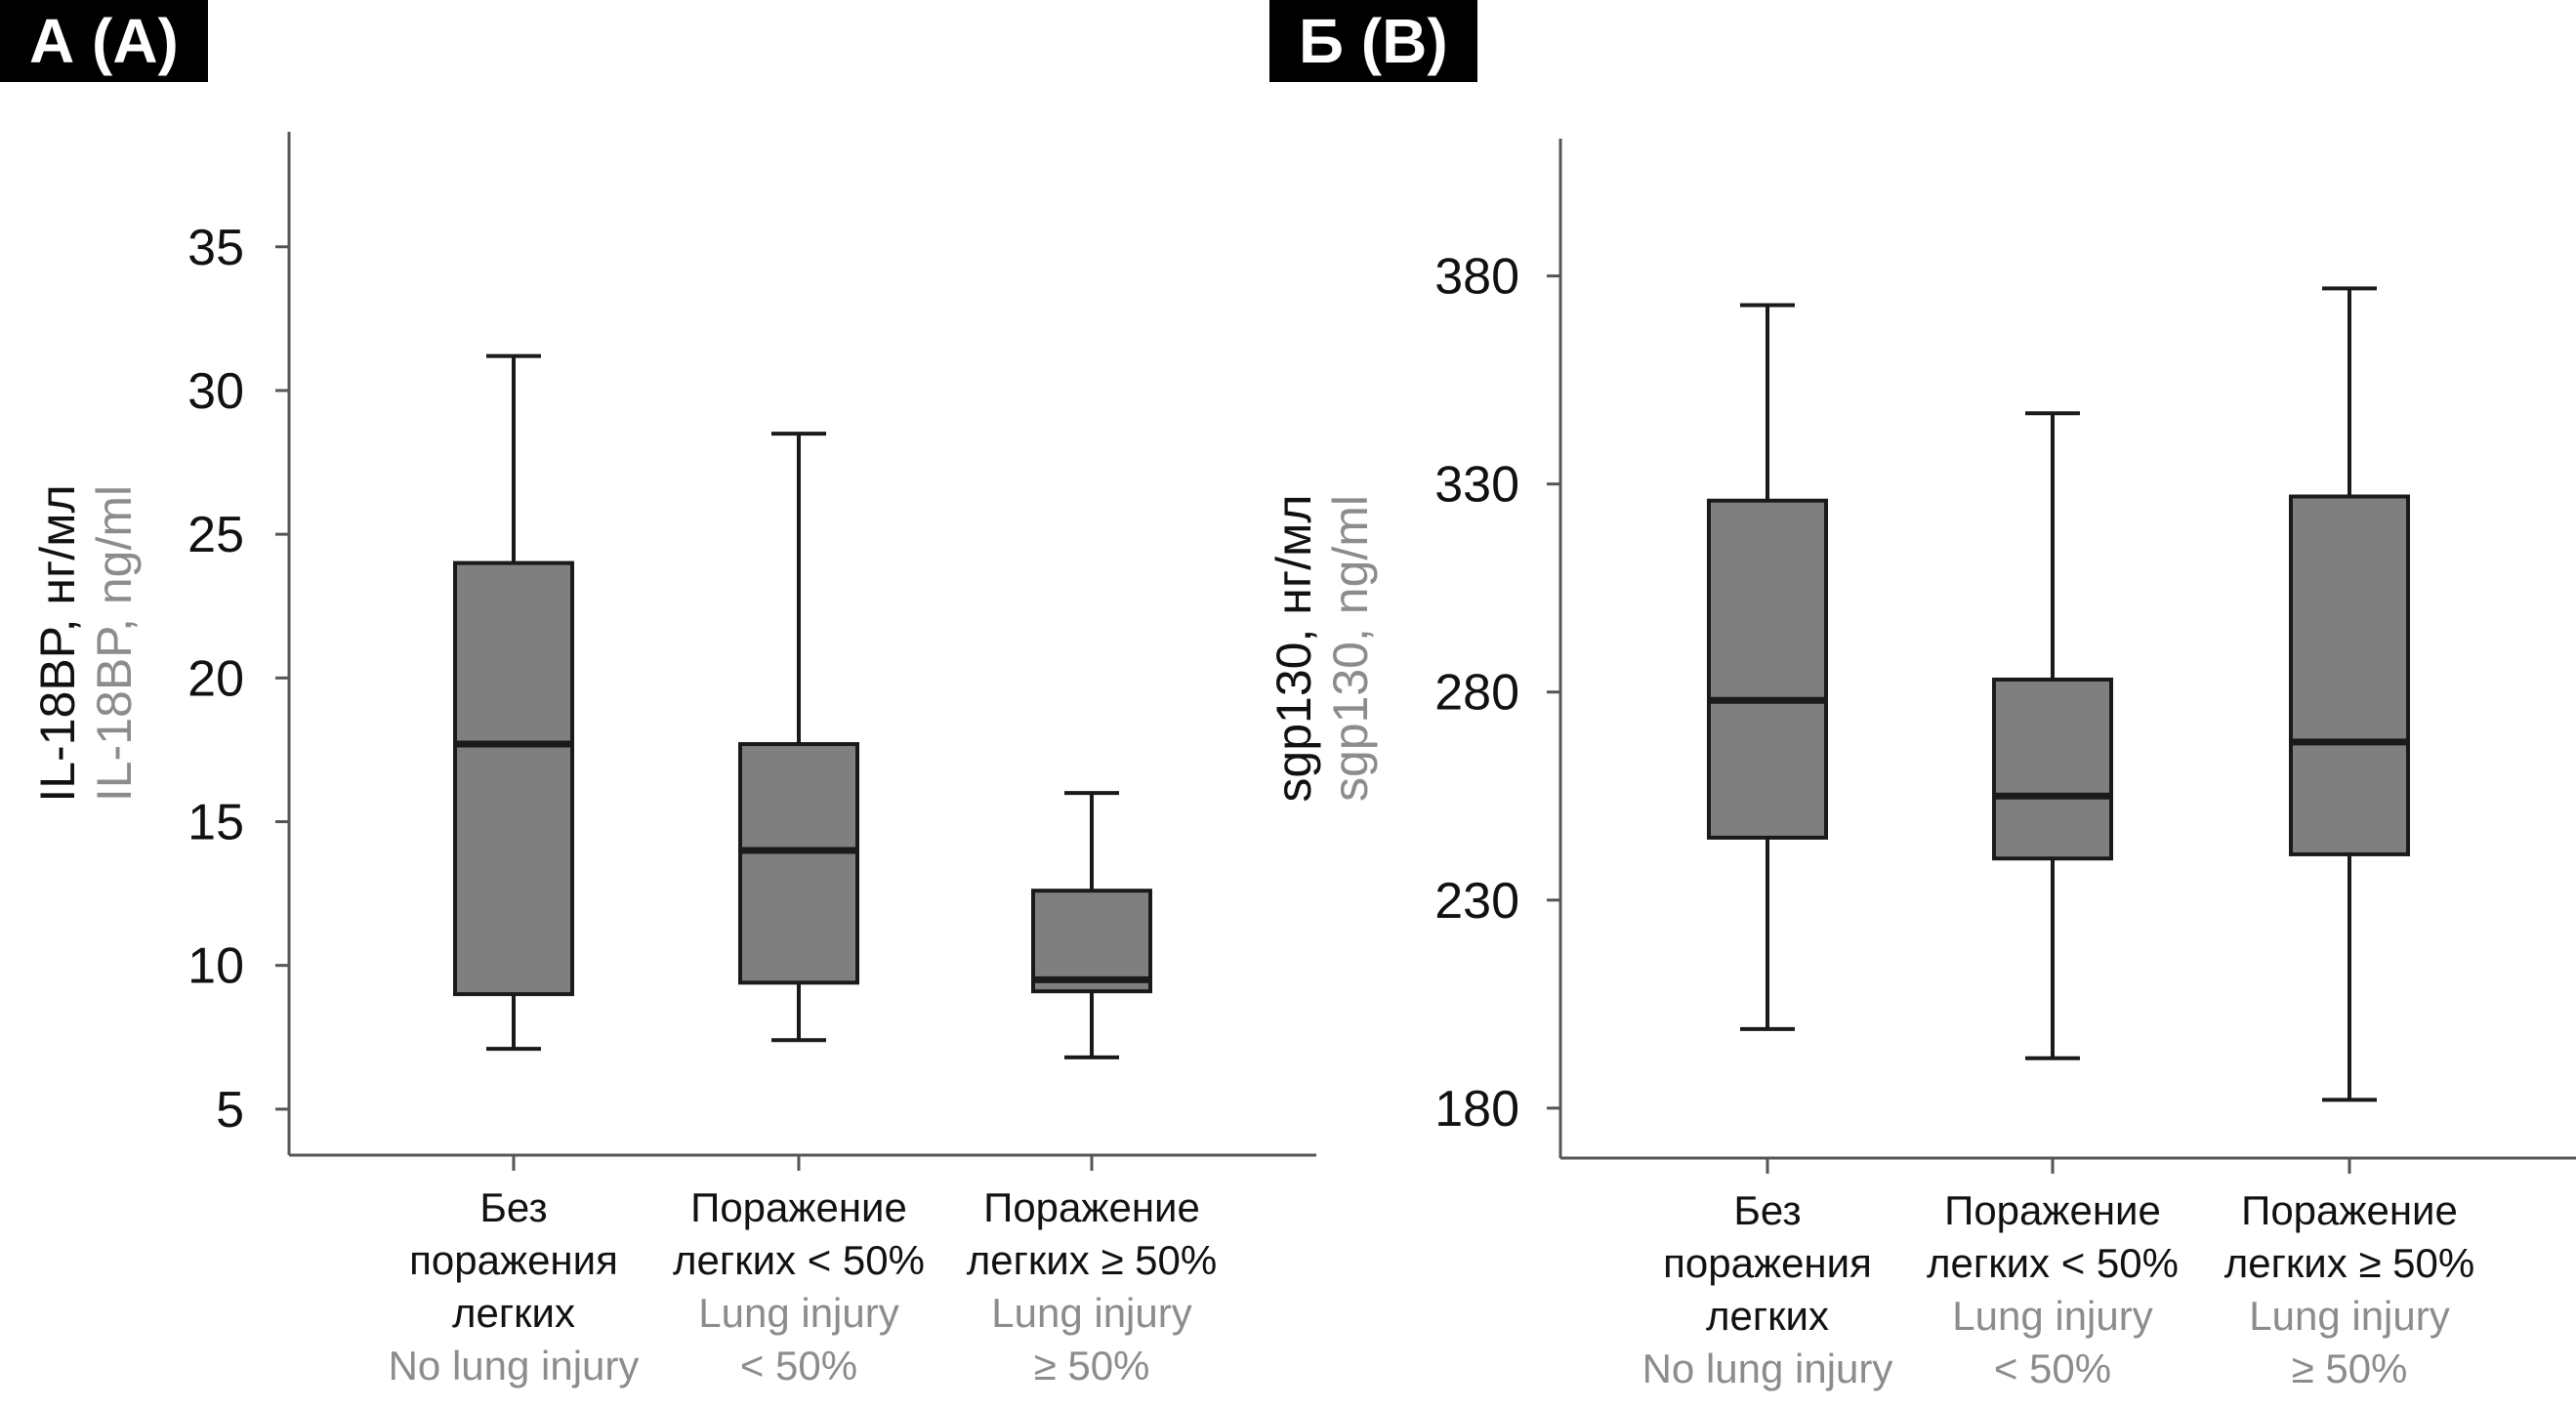 The height and width of the screenshot is (1409, 2576). What do you see at coordinates (2349, 675) in the screenshot?
I see `panel-b-box-3-iqr` at bounding box center [2349, 675].